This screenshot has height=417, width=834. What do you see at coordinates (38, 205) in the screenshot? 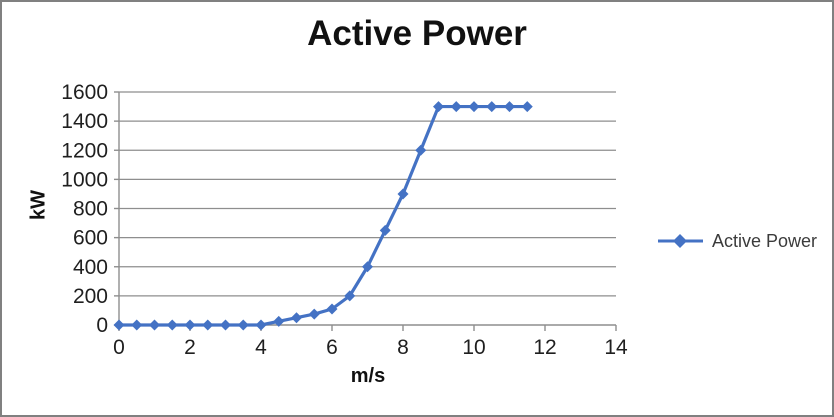
I see `y-axis-title: kW` at bounding box center [38, 205].